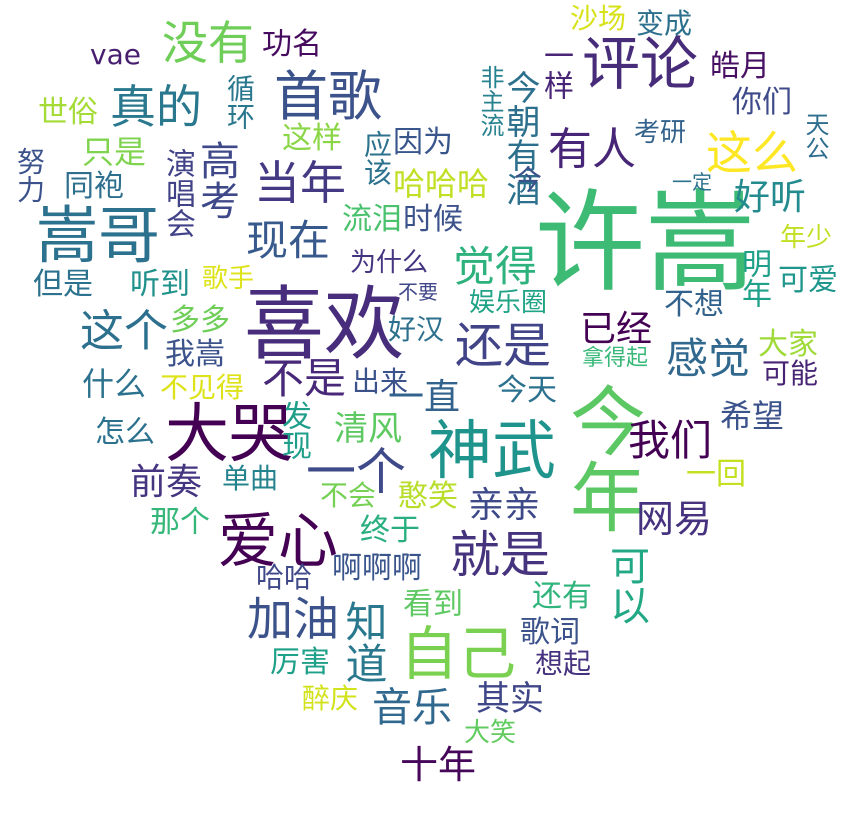  Describe the element at coordinates (200, 320) in the screenshot. I see `word-duoduo: 多多` at that location.